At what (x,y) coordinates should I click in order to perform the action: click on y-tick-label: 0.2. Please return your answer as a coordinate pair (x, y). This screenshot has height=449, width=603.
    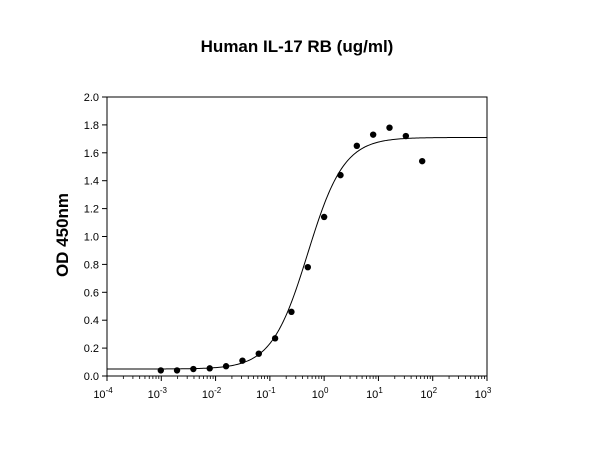
    Looking at the image, I should click on (91, 349).